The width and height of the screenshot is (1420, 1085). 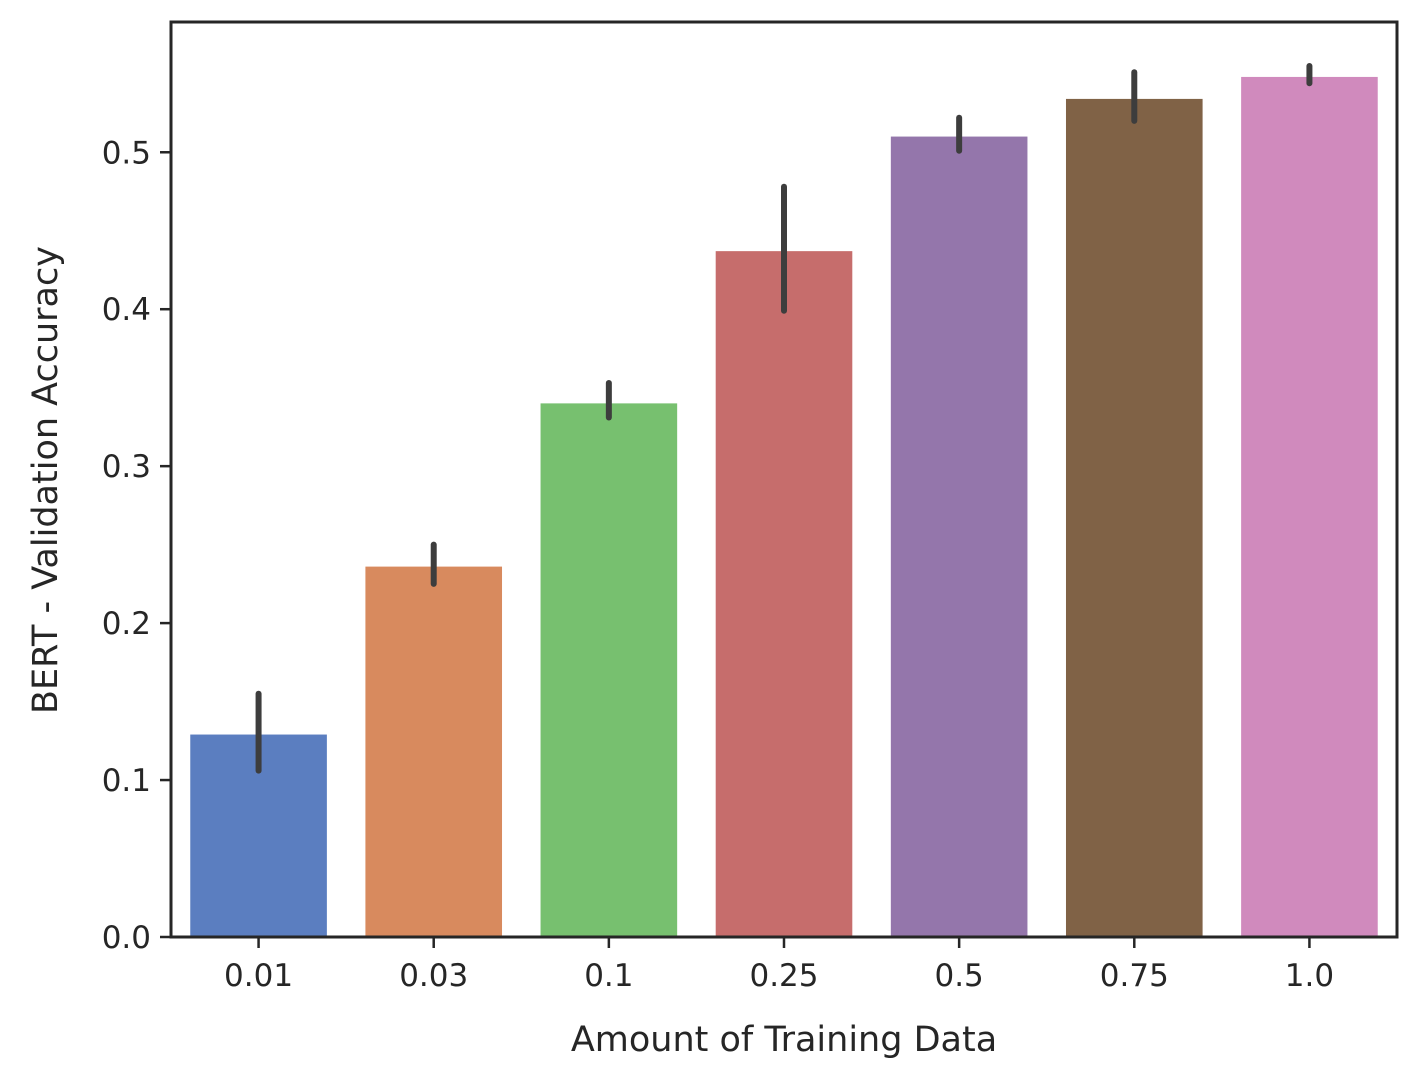 What do you see at coordinates (783, 976) in the screenshot?
I see `x-tick-label: 0.25` at bounding box center [783, 976].